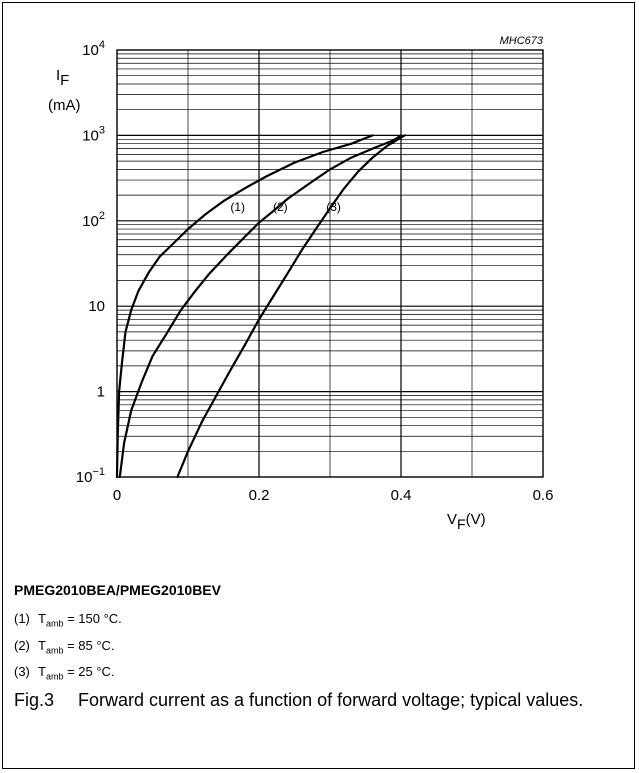 The width and height of the screenshot is (639, 773). I want to click on x-axis-subscript: F, so click(461, 524).